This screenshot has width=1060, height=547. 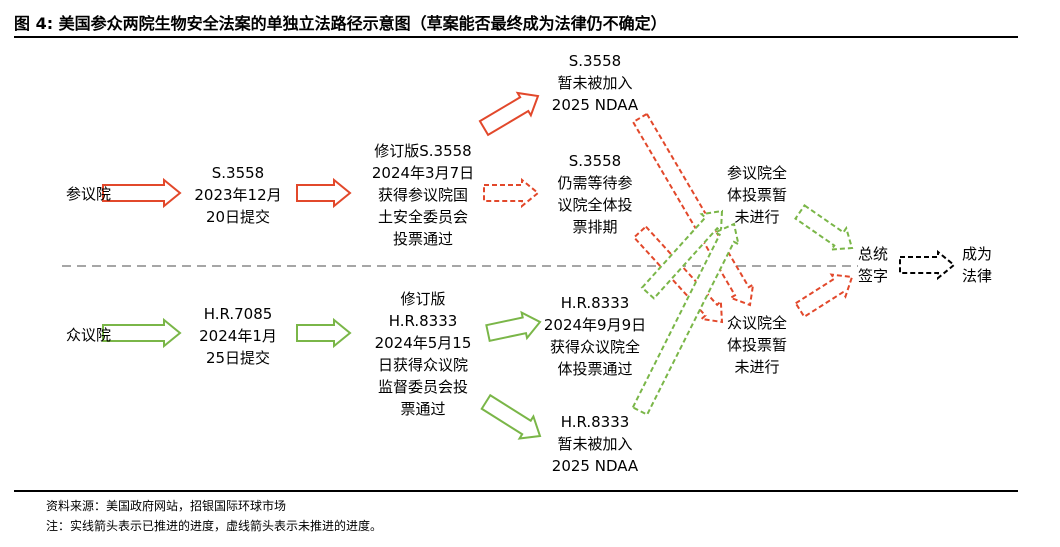 I want to click on line: 投票通过, so click(x=422, y=239).